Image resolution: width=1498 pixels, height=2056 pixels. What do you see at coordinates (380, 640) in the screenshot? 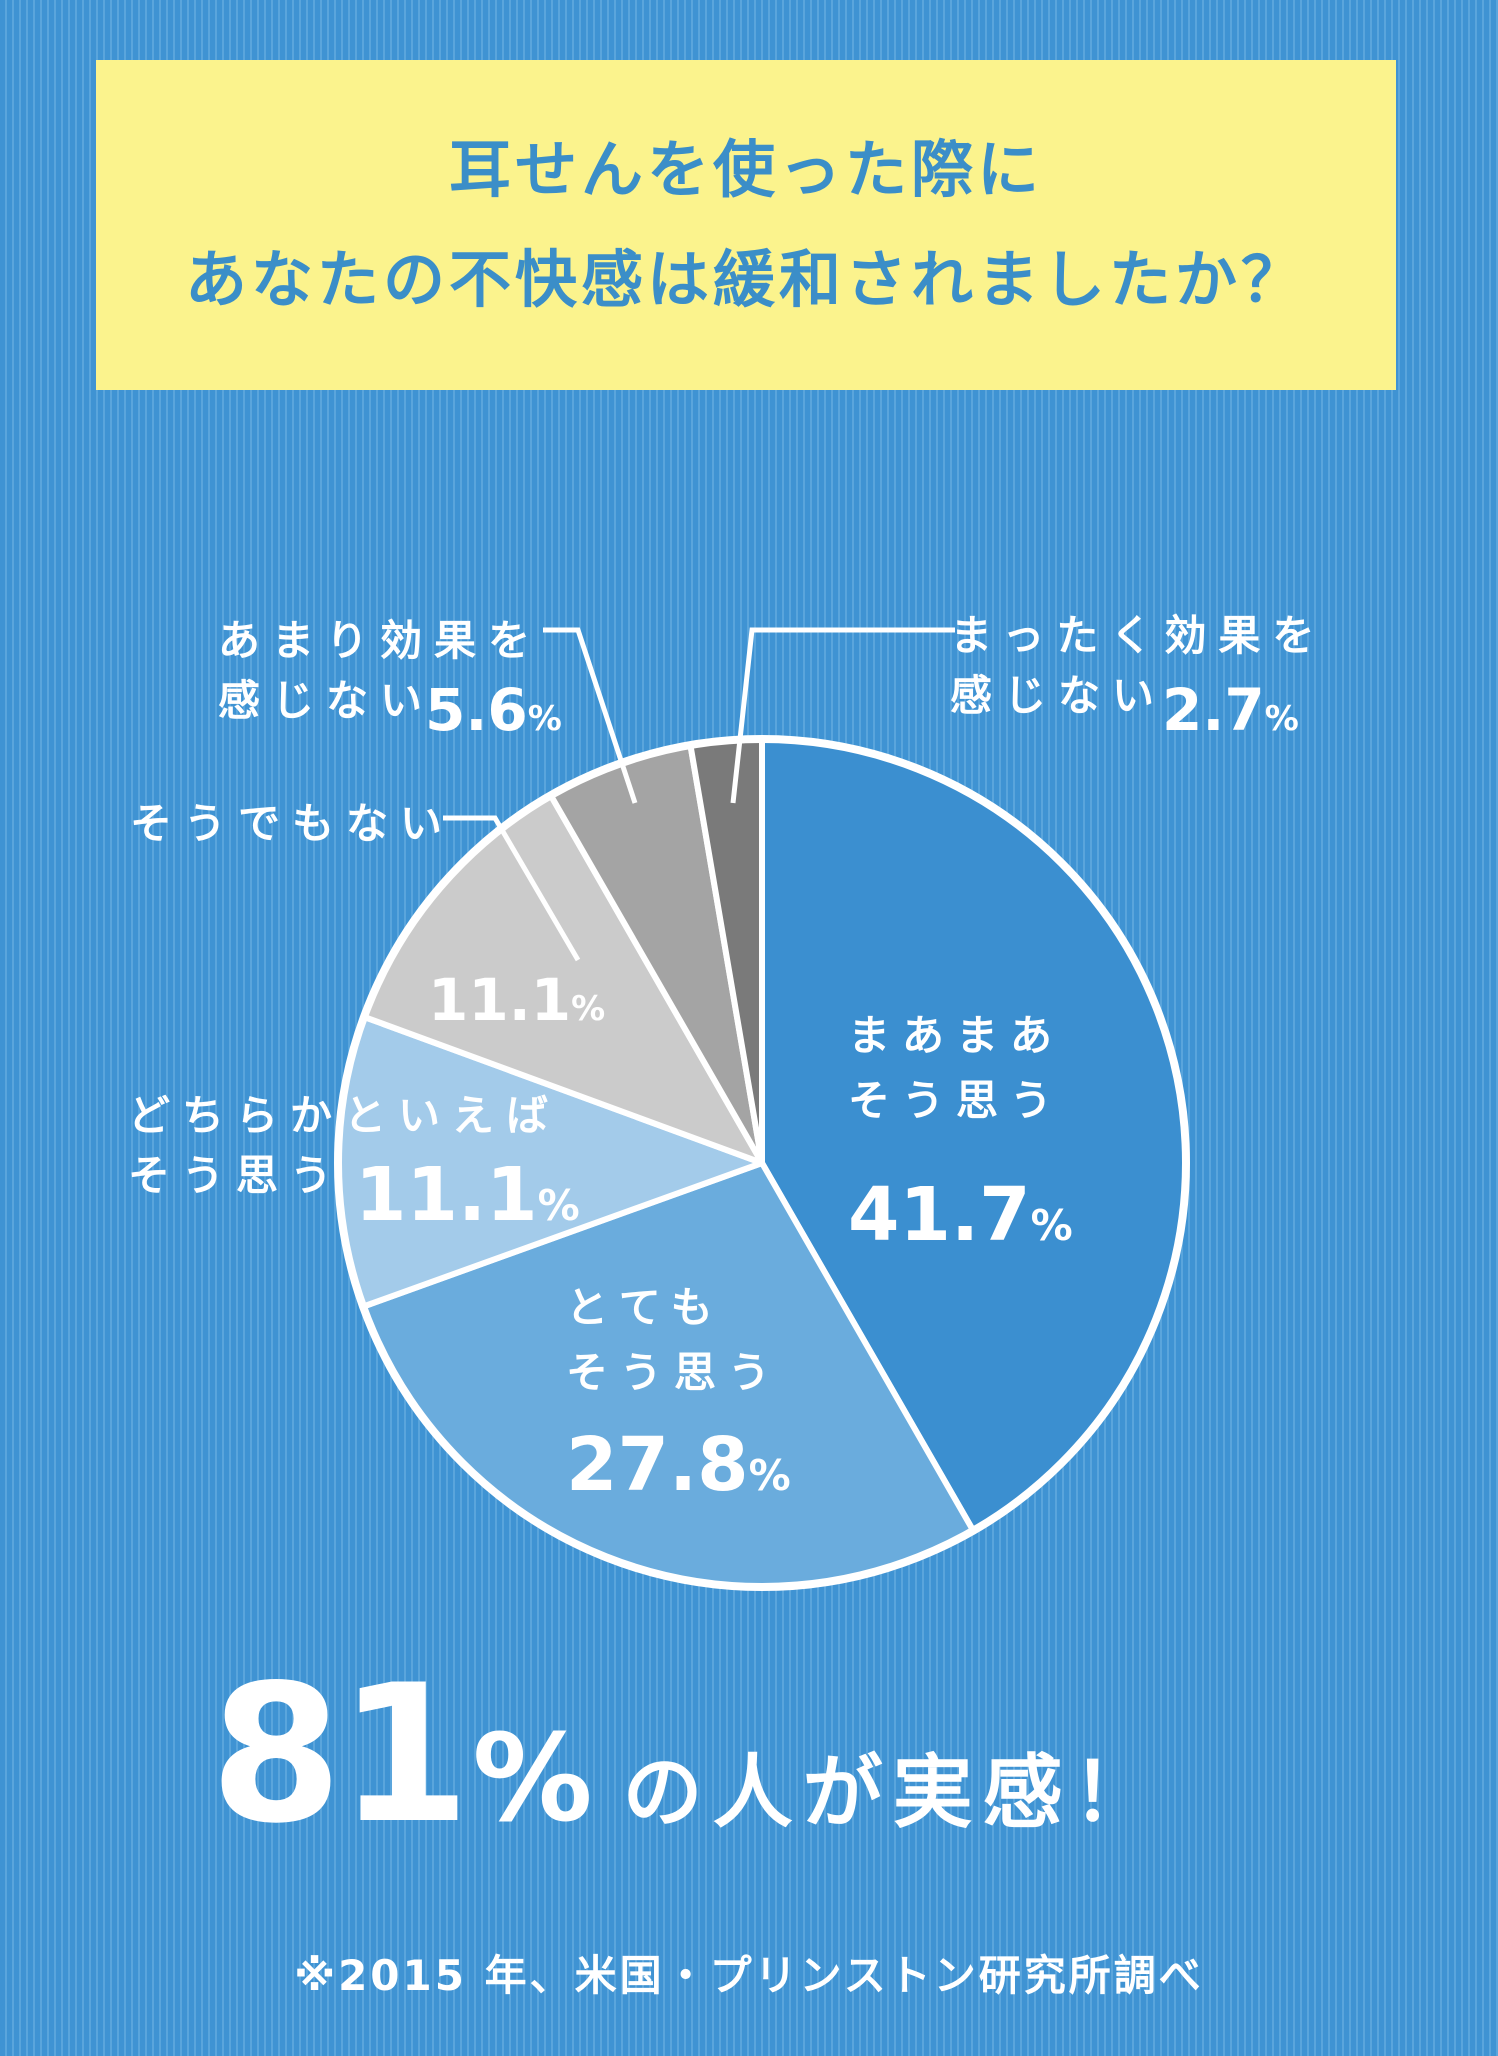
I see `slice-4-name-line-0: あまり効果を` at bounding box center [380, 640].